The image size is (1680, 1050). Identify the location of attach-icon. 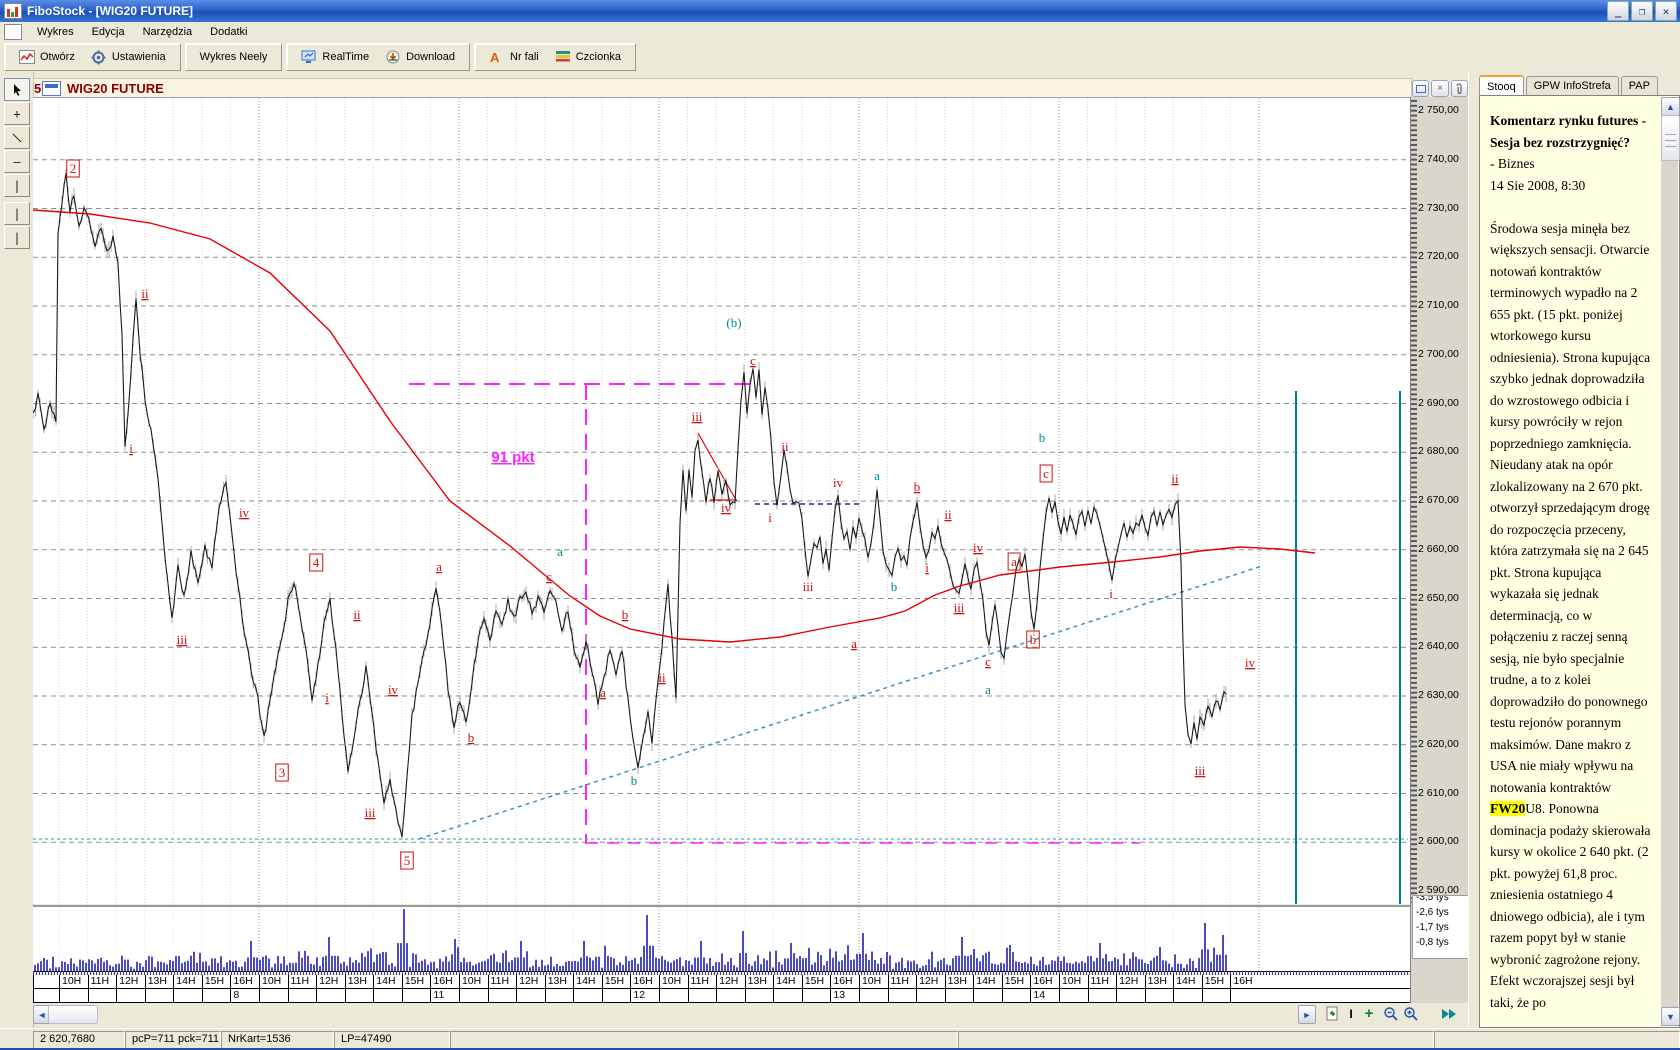
(1459, 88).